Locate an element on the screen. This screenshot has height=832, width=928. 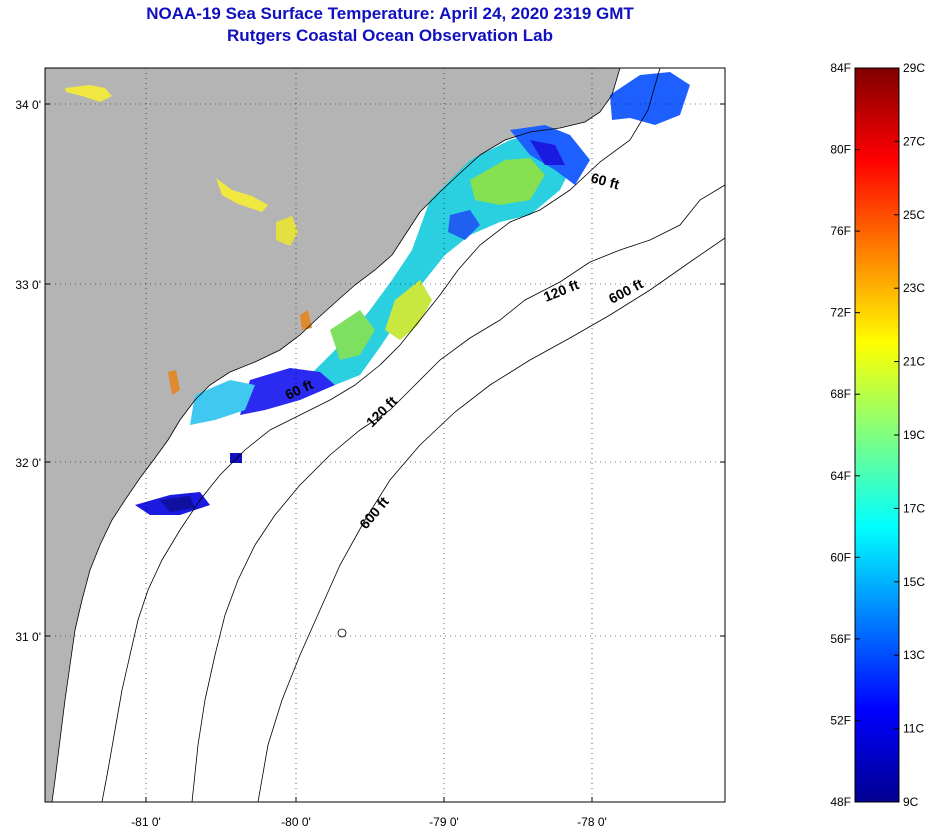
lon-label: -80 0' is located at coordinates (296, 822).